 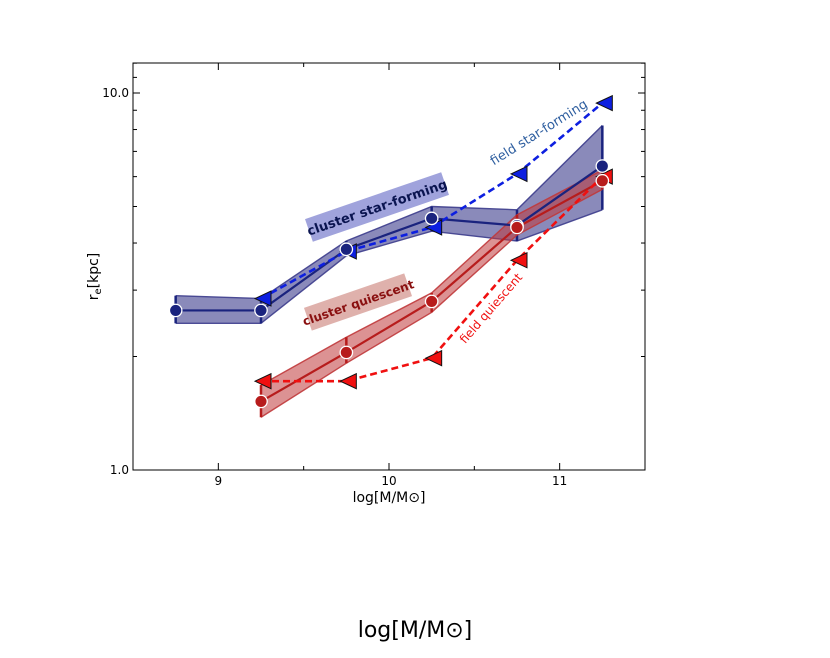 I want to click on y-tick-label: 10.0, so click(x=115, y=93).